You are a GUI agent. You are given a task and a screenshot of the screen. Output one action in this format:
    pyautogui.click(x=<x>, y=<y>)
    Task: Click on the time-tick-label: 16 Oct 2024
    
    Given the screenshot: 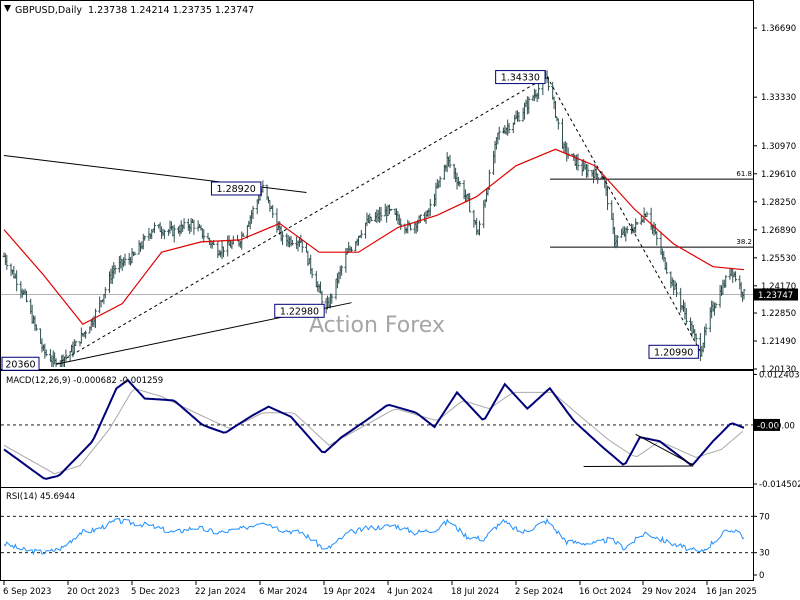 What is the action you would take?
    pyautogui.click(x=605, y=592)
    